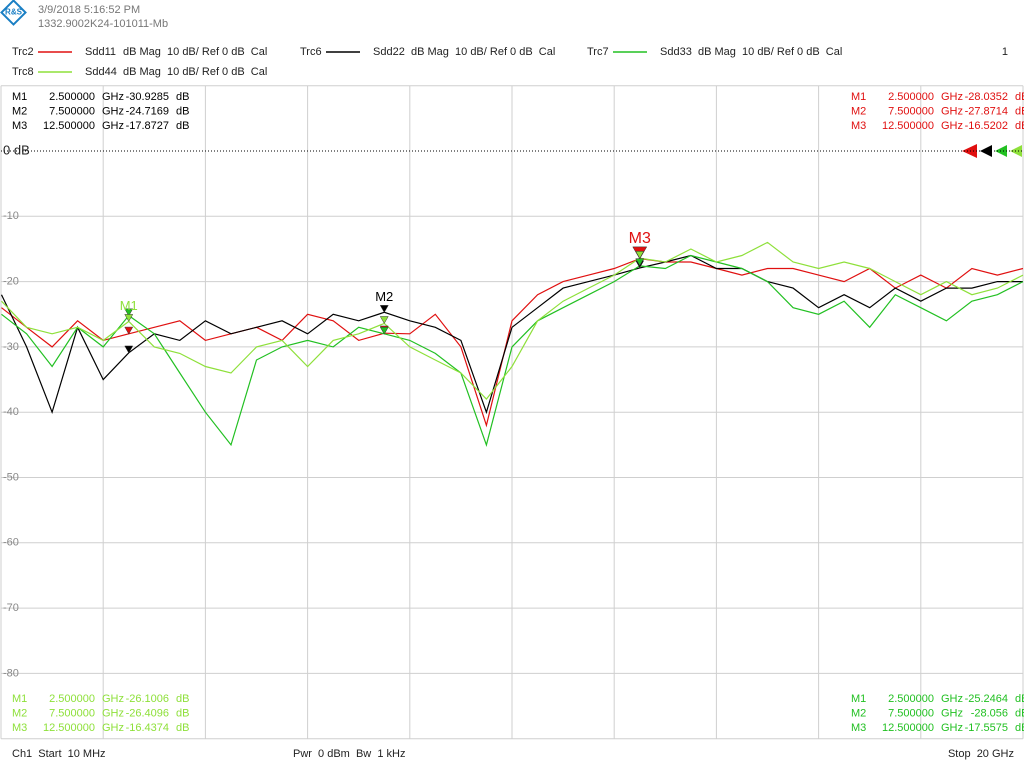  Describe the element at coordinates (986, 699) in the screenshot. I see `marker-value: -25.2464` at that location.